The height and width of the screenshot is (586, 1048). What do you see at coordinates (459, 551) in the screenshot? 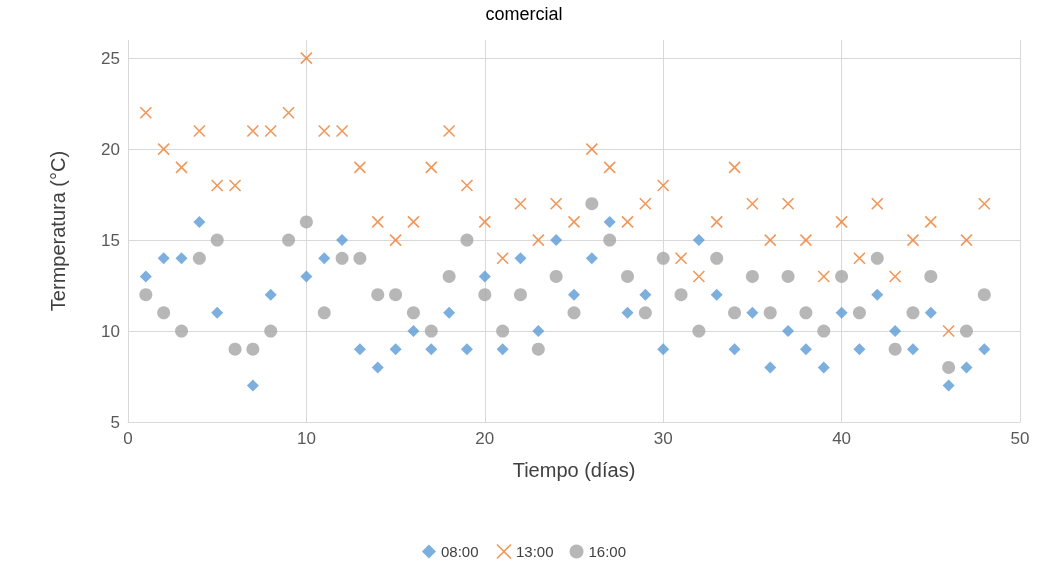
I see `legend-label: 08:00` at bounding box center [459, 551].